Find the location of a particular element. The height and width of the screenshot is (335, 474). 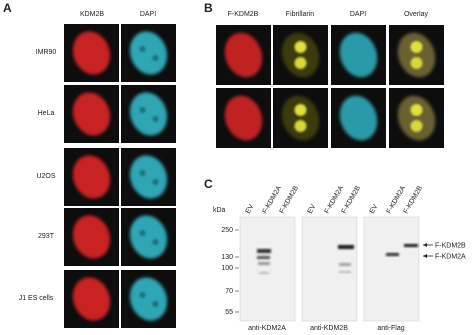

antibody-label: anti-Flag is located at coordinates (390, 328).